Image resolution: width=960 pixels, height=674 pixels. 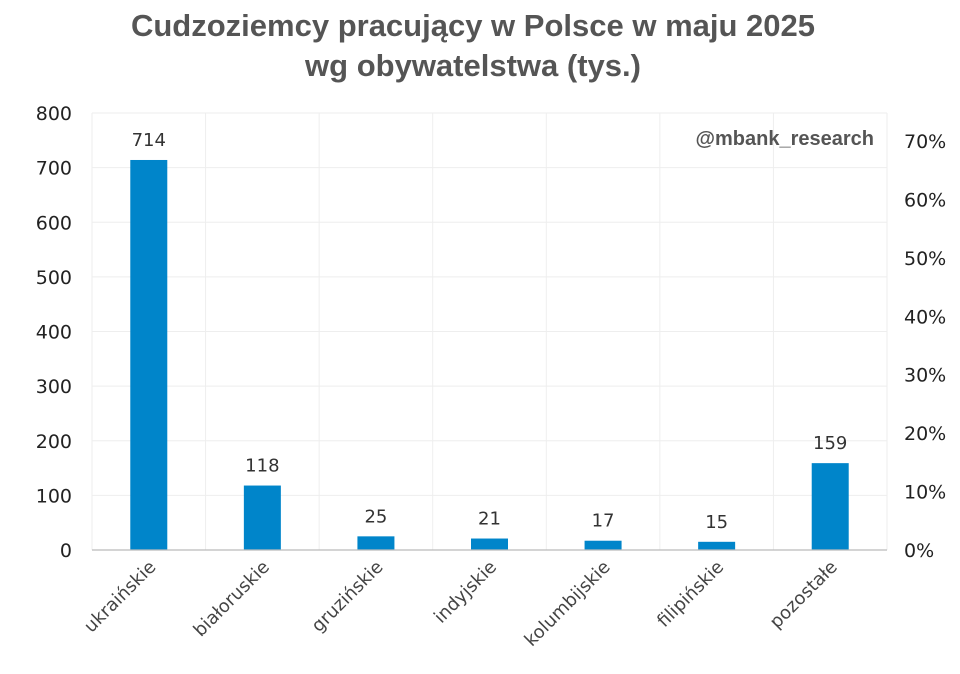 I want to click on y-tick-label: 300, so click(x=54, y=387).